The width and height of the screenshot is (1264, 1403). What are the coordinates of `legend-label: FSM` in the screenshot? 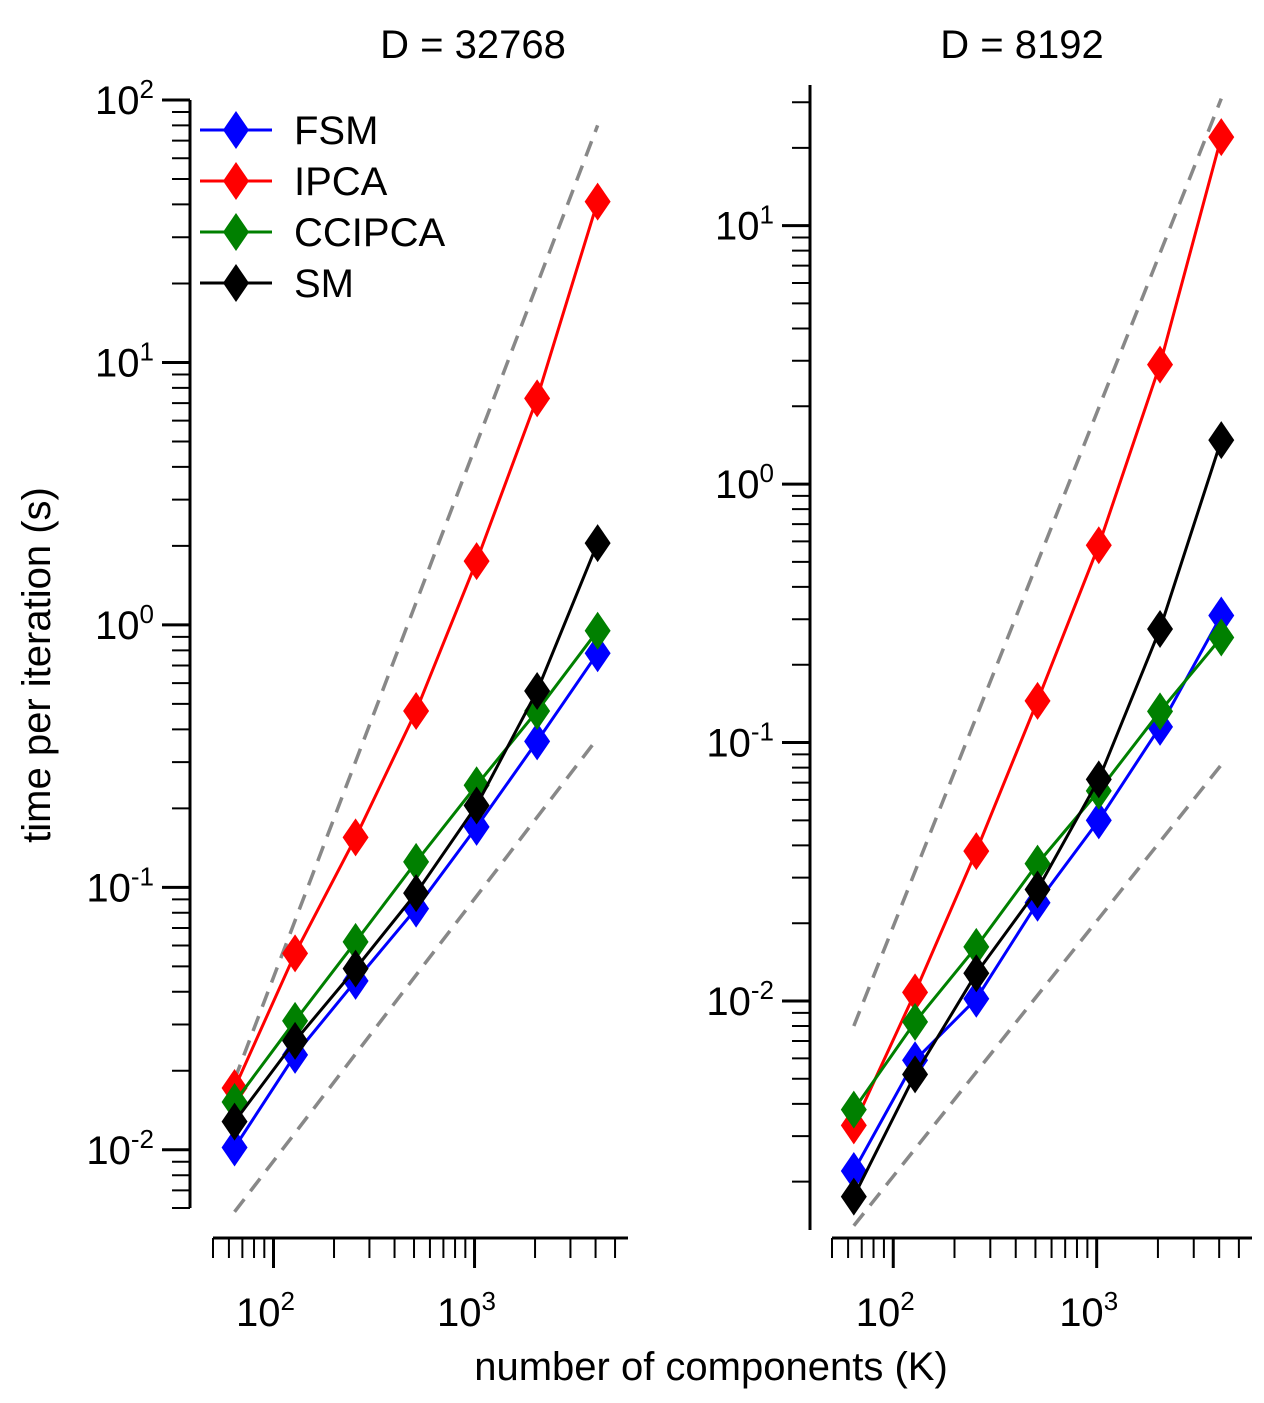 It's located at (336, 131).